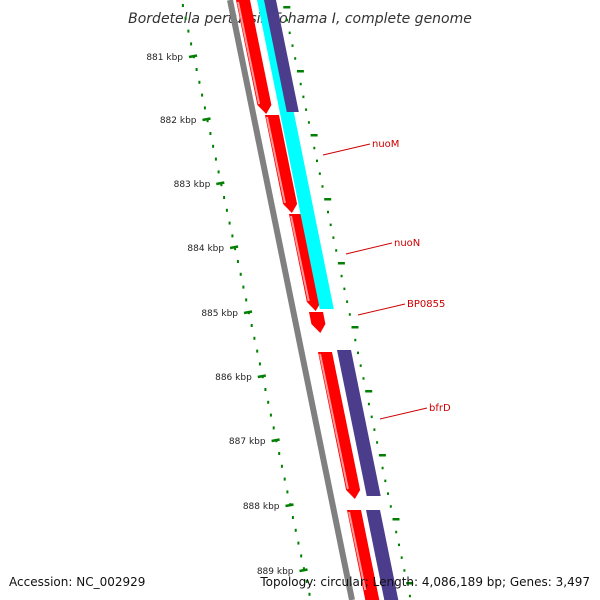 The height and width of the screenshot is (600, 600). I want to click on ruler-tick-label: 883 kbp, so click(192, 185).